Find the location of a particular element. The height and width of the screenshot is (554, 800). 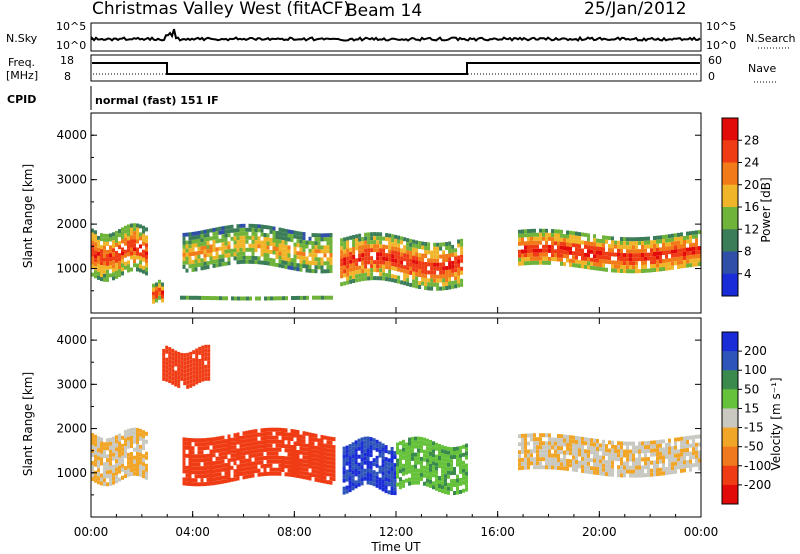

colorbar-swatch is located at coordinates (730, 151).